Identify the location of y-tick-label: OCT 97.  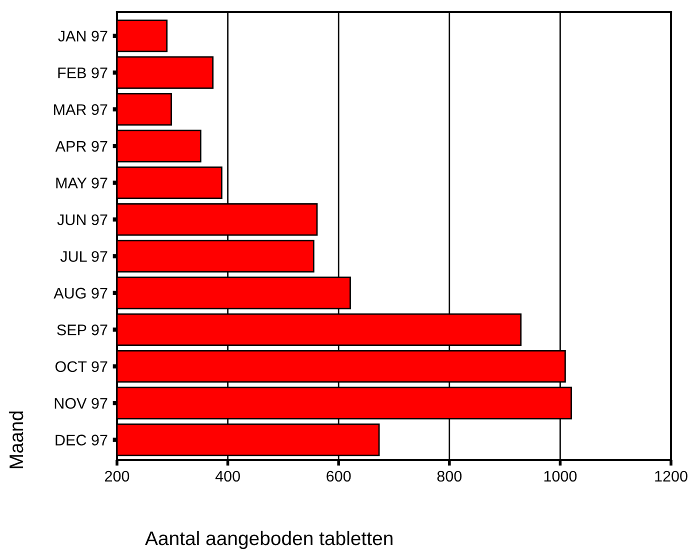
(81, 366).